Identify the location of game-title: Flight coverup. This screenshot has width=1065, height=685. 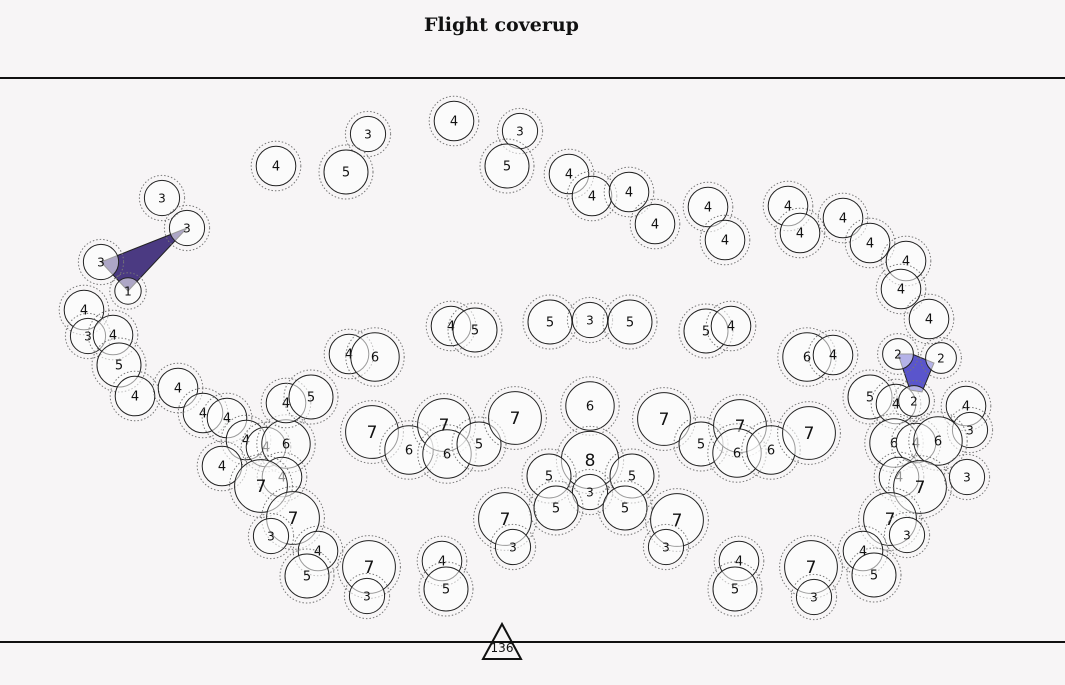
(501, 25).